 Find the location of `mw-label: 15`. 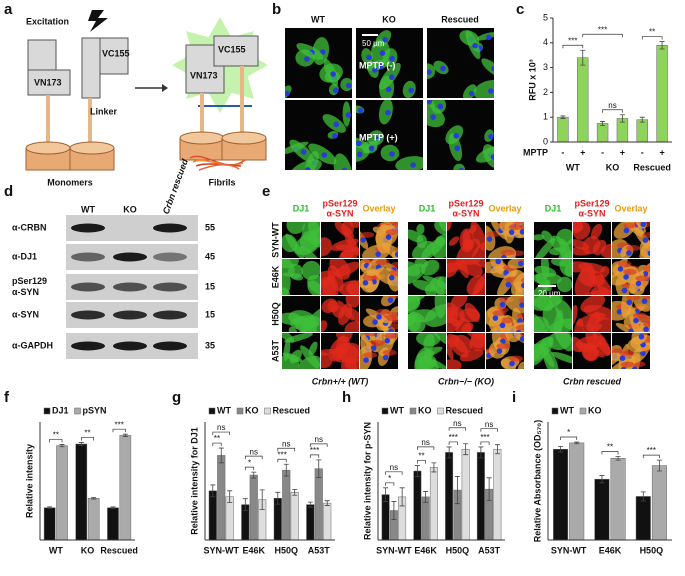

mw-label: 15 is located at coordinates (210, 314).